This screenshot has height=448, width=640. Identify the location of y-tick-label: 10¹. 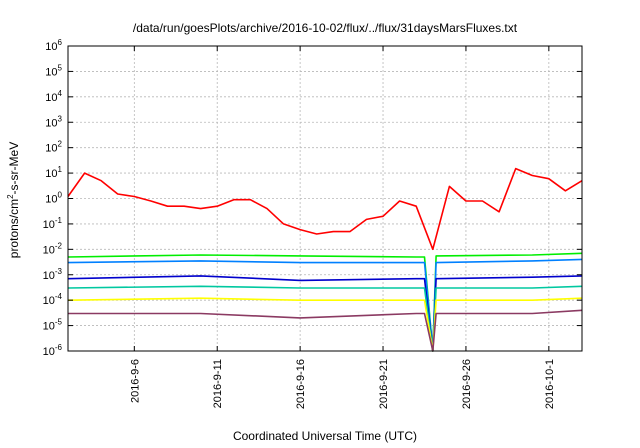
(53, 172).